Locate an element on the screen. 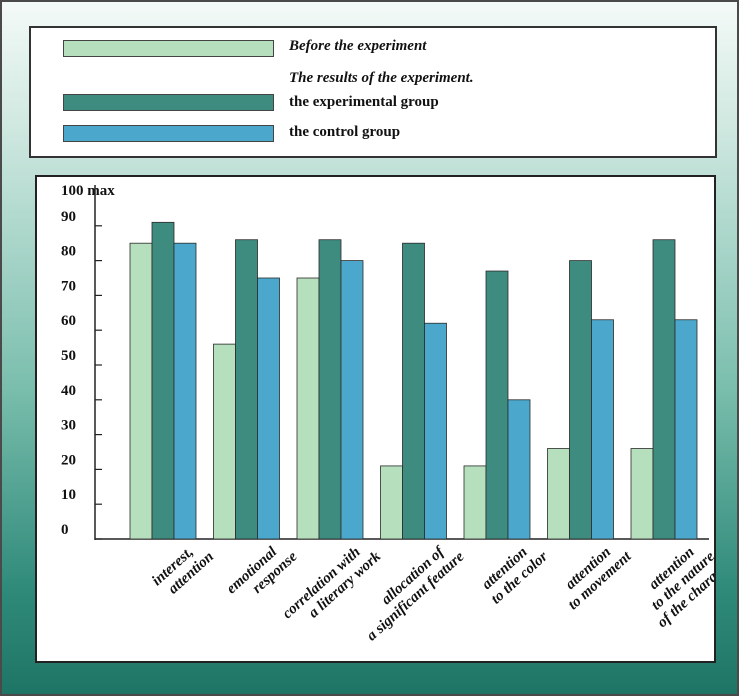 This screenshot has height=696, width=739. y-tick-label: 80 is located at coordinates (68, 252).